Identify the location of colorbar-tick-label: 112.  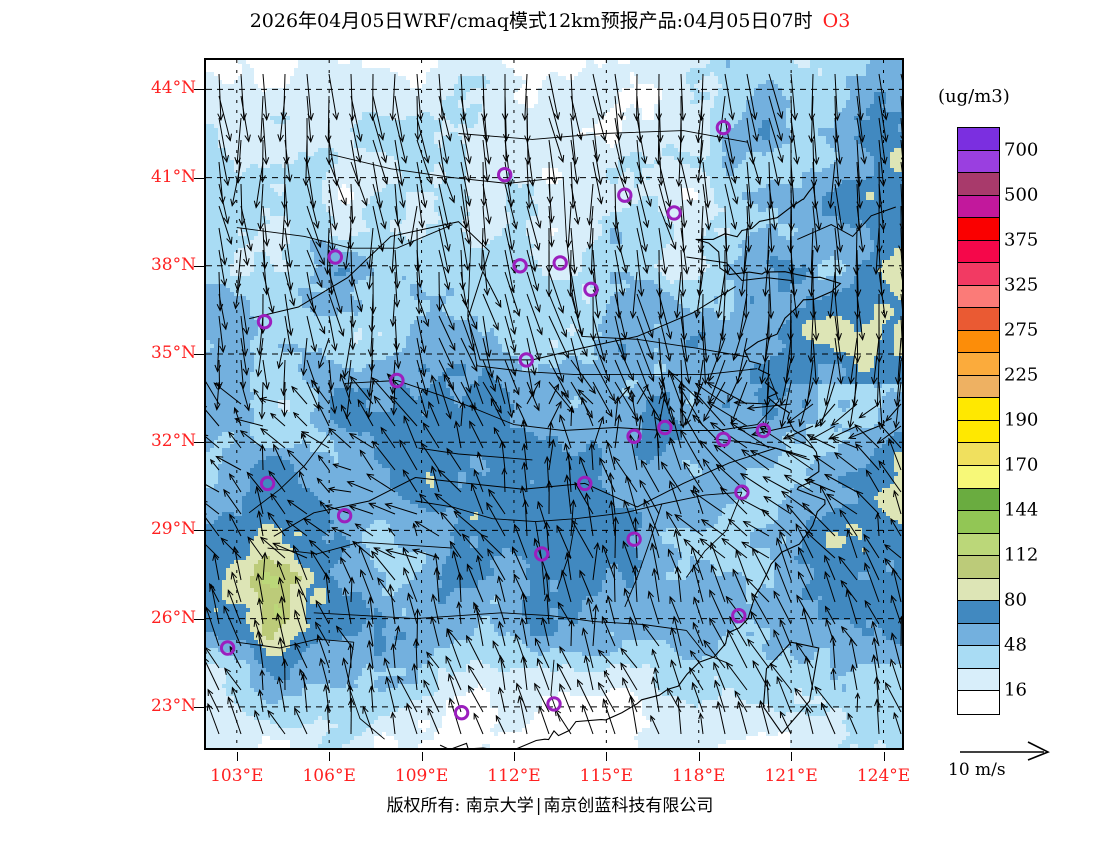
(1021, 555).